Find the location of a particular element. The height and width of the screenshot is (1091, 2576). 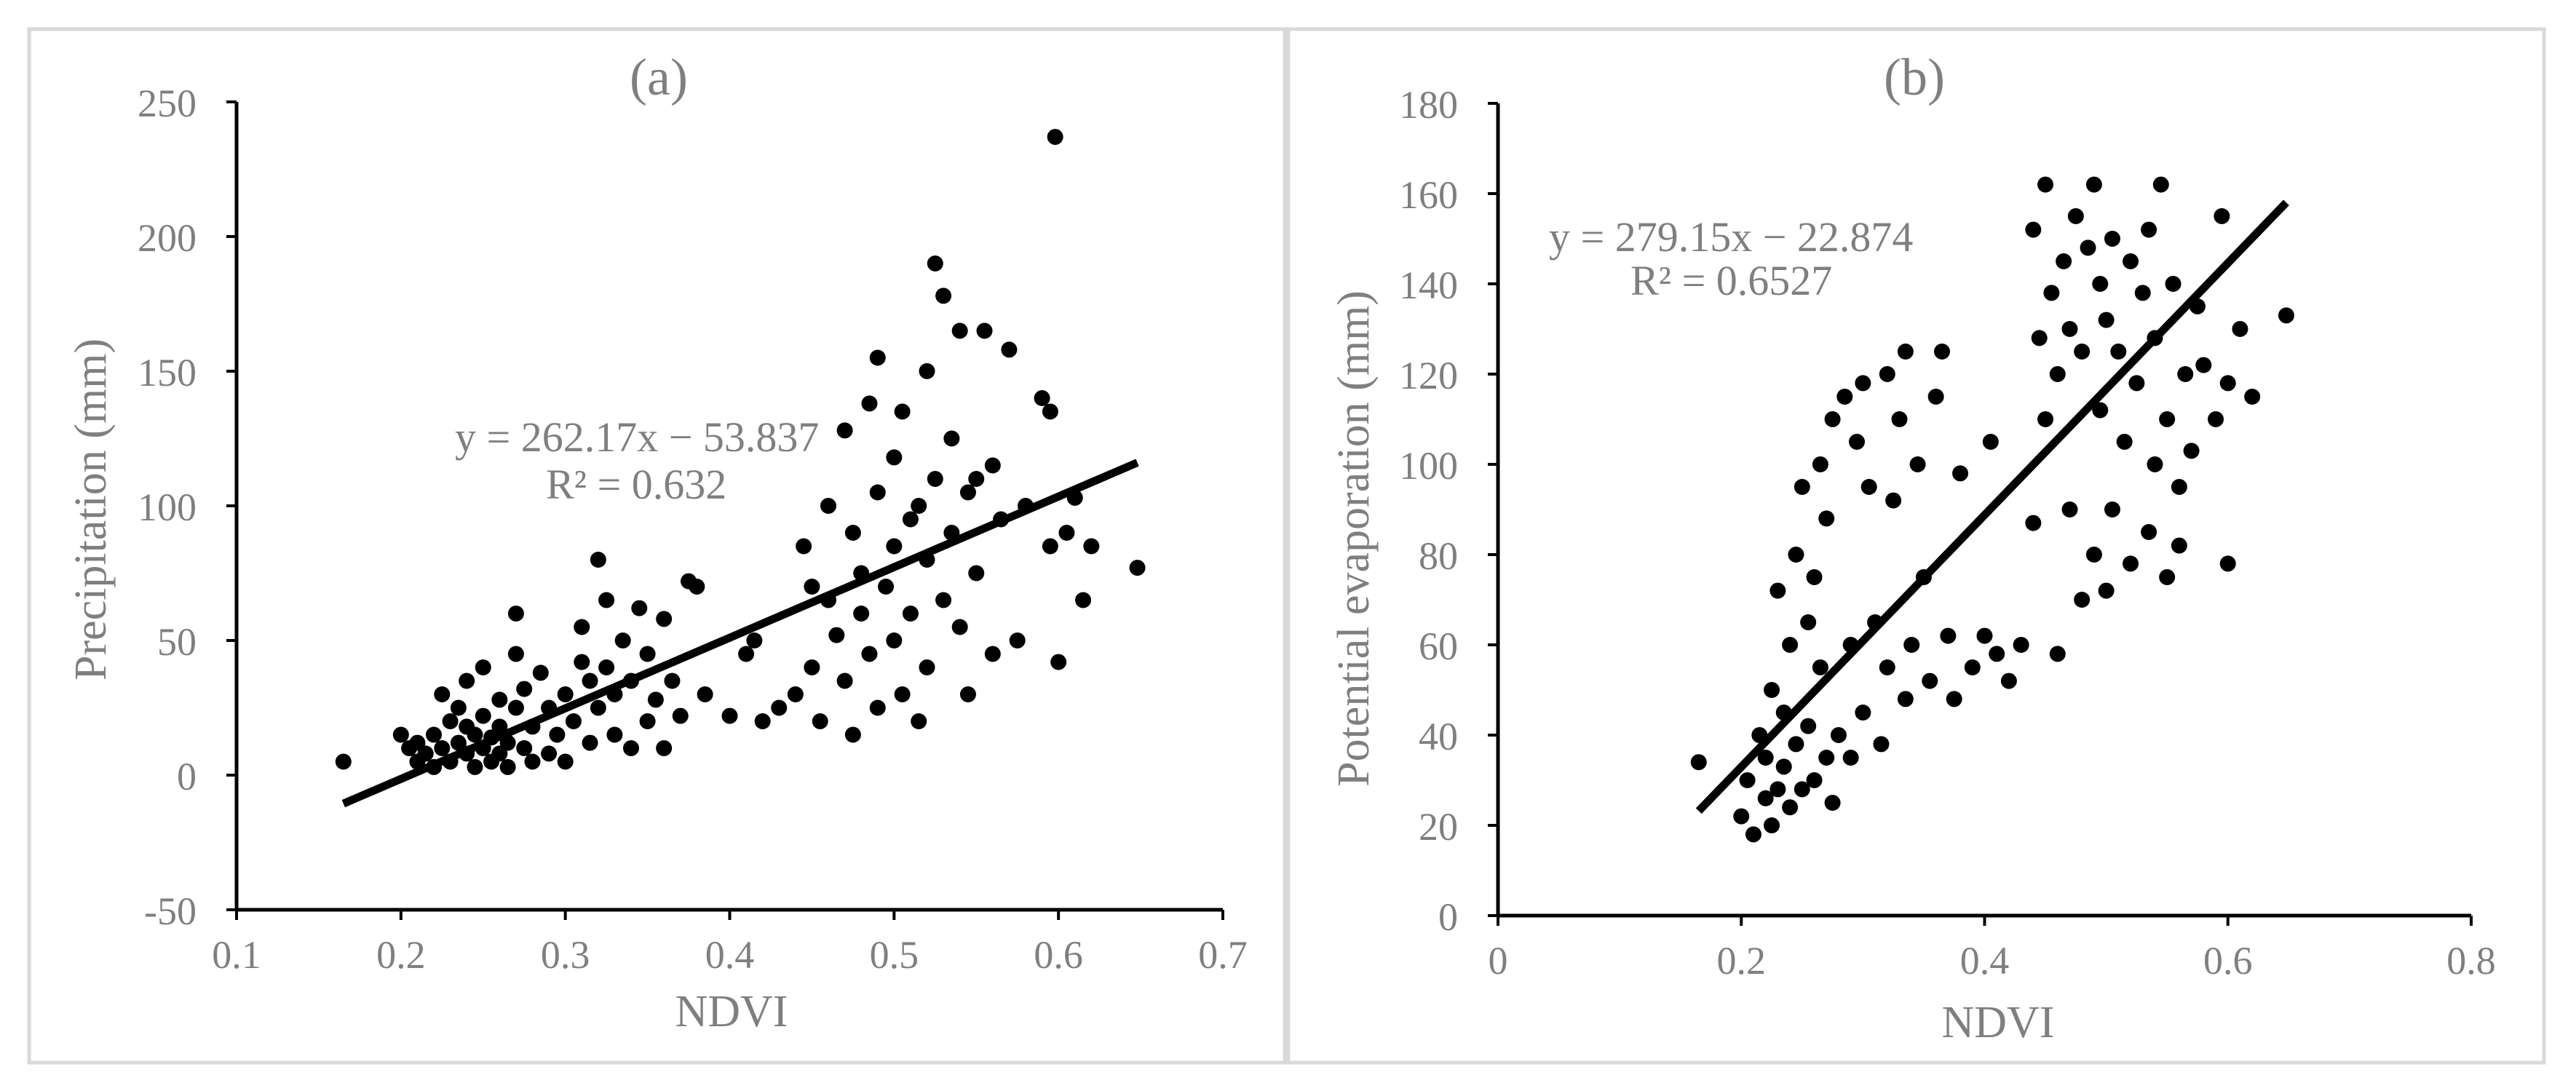

panel-b-y-tick-label: 80 is located at coordinates (1438, 556).